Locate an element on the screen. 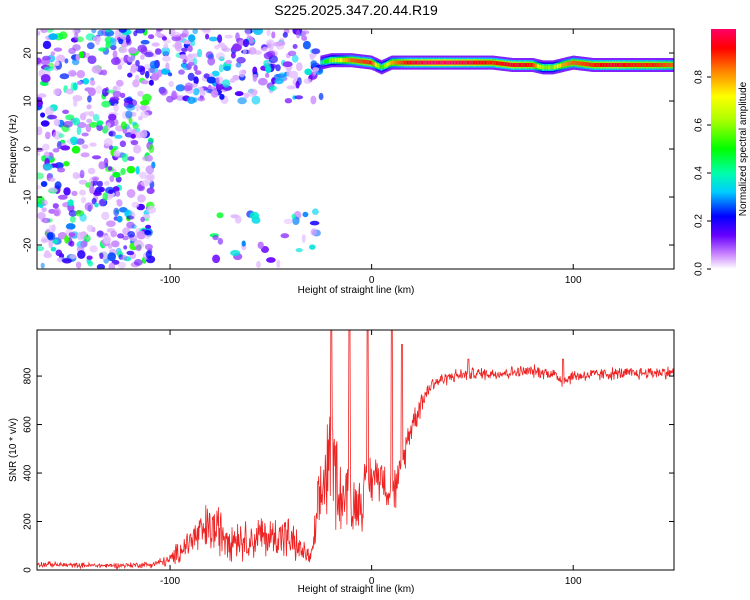 This screenshot has height=600, width=750. y-tick-label: -10 is located at coordinates (28, 196).